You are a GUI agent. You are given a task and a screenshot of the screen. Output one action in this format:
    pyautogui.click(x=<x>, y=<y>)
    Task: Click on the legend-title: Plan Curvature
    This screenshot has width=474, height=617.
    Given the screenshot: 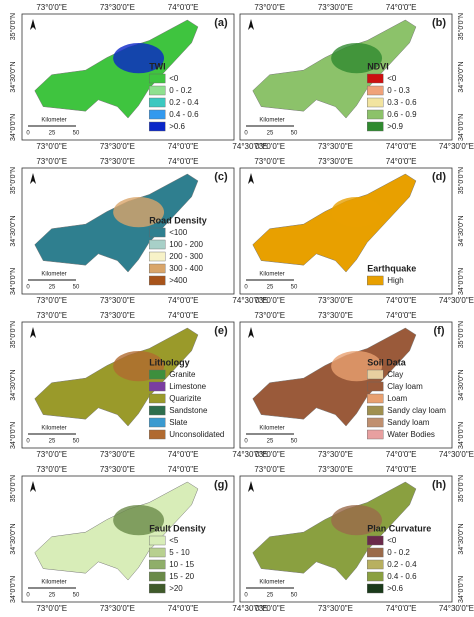 What is the action you would take?
    pyautogui.click(x=399, y=528)
    